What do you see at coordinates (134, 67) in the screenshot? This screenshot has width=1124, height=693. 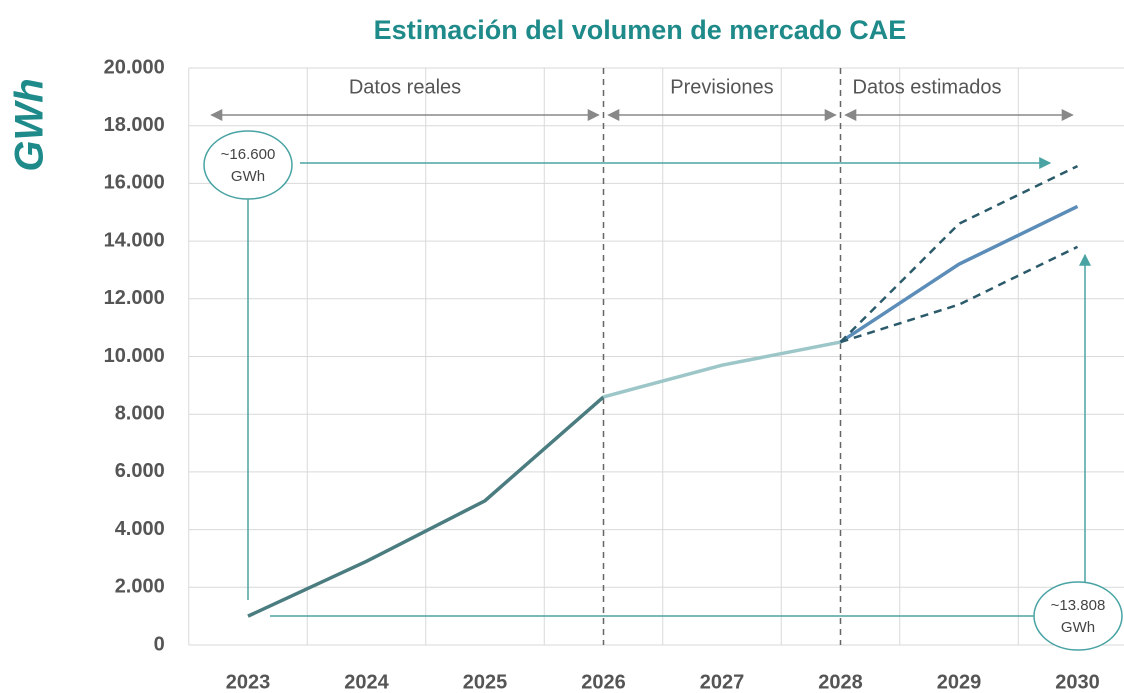 I see `y-tick-label: 20.000` at bounding box center [134, 67].